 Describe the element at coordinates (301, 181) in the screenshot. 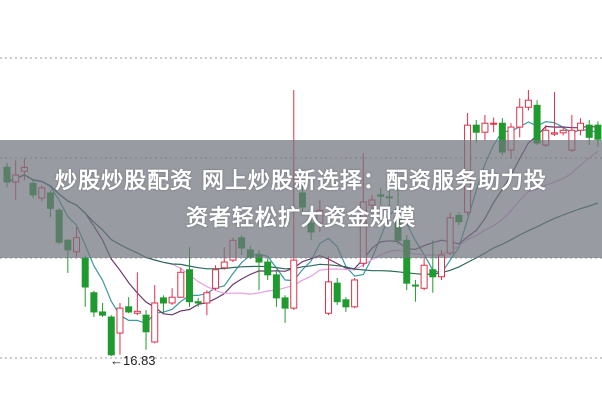

I see `headline-line-1: 炒股炒股配资 网上炒股新选择：配资服务助力投` at that location.